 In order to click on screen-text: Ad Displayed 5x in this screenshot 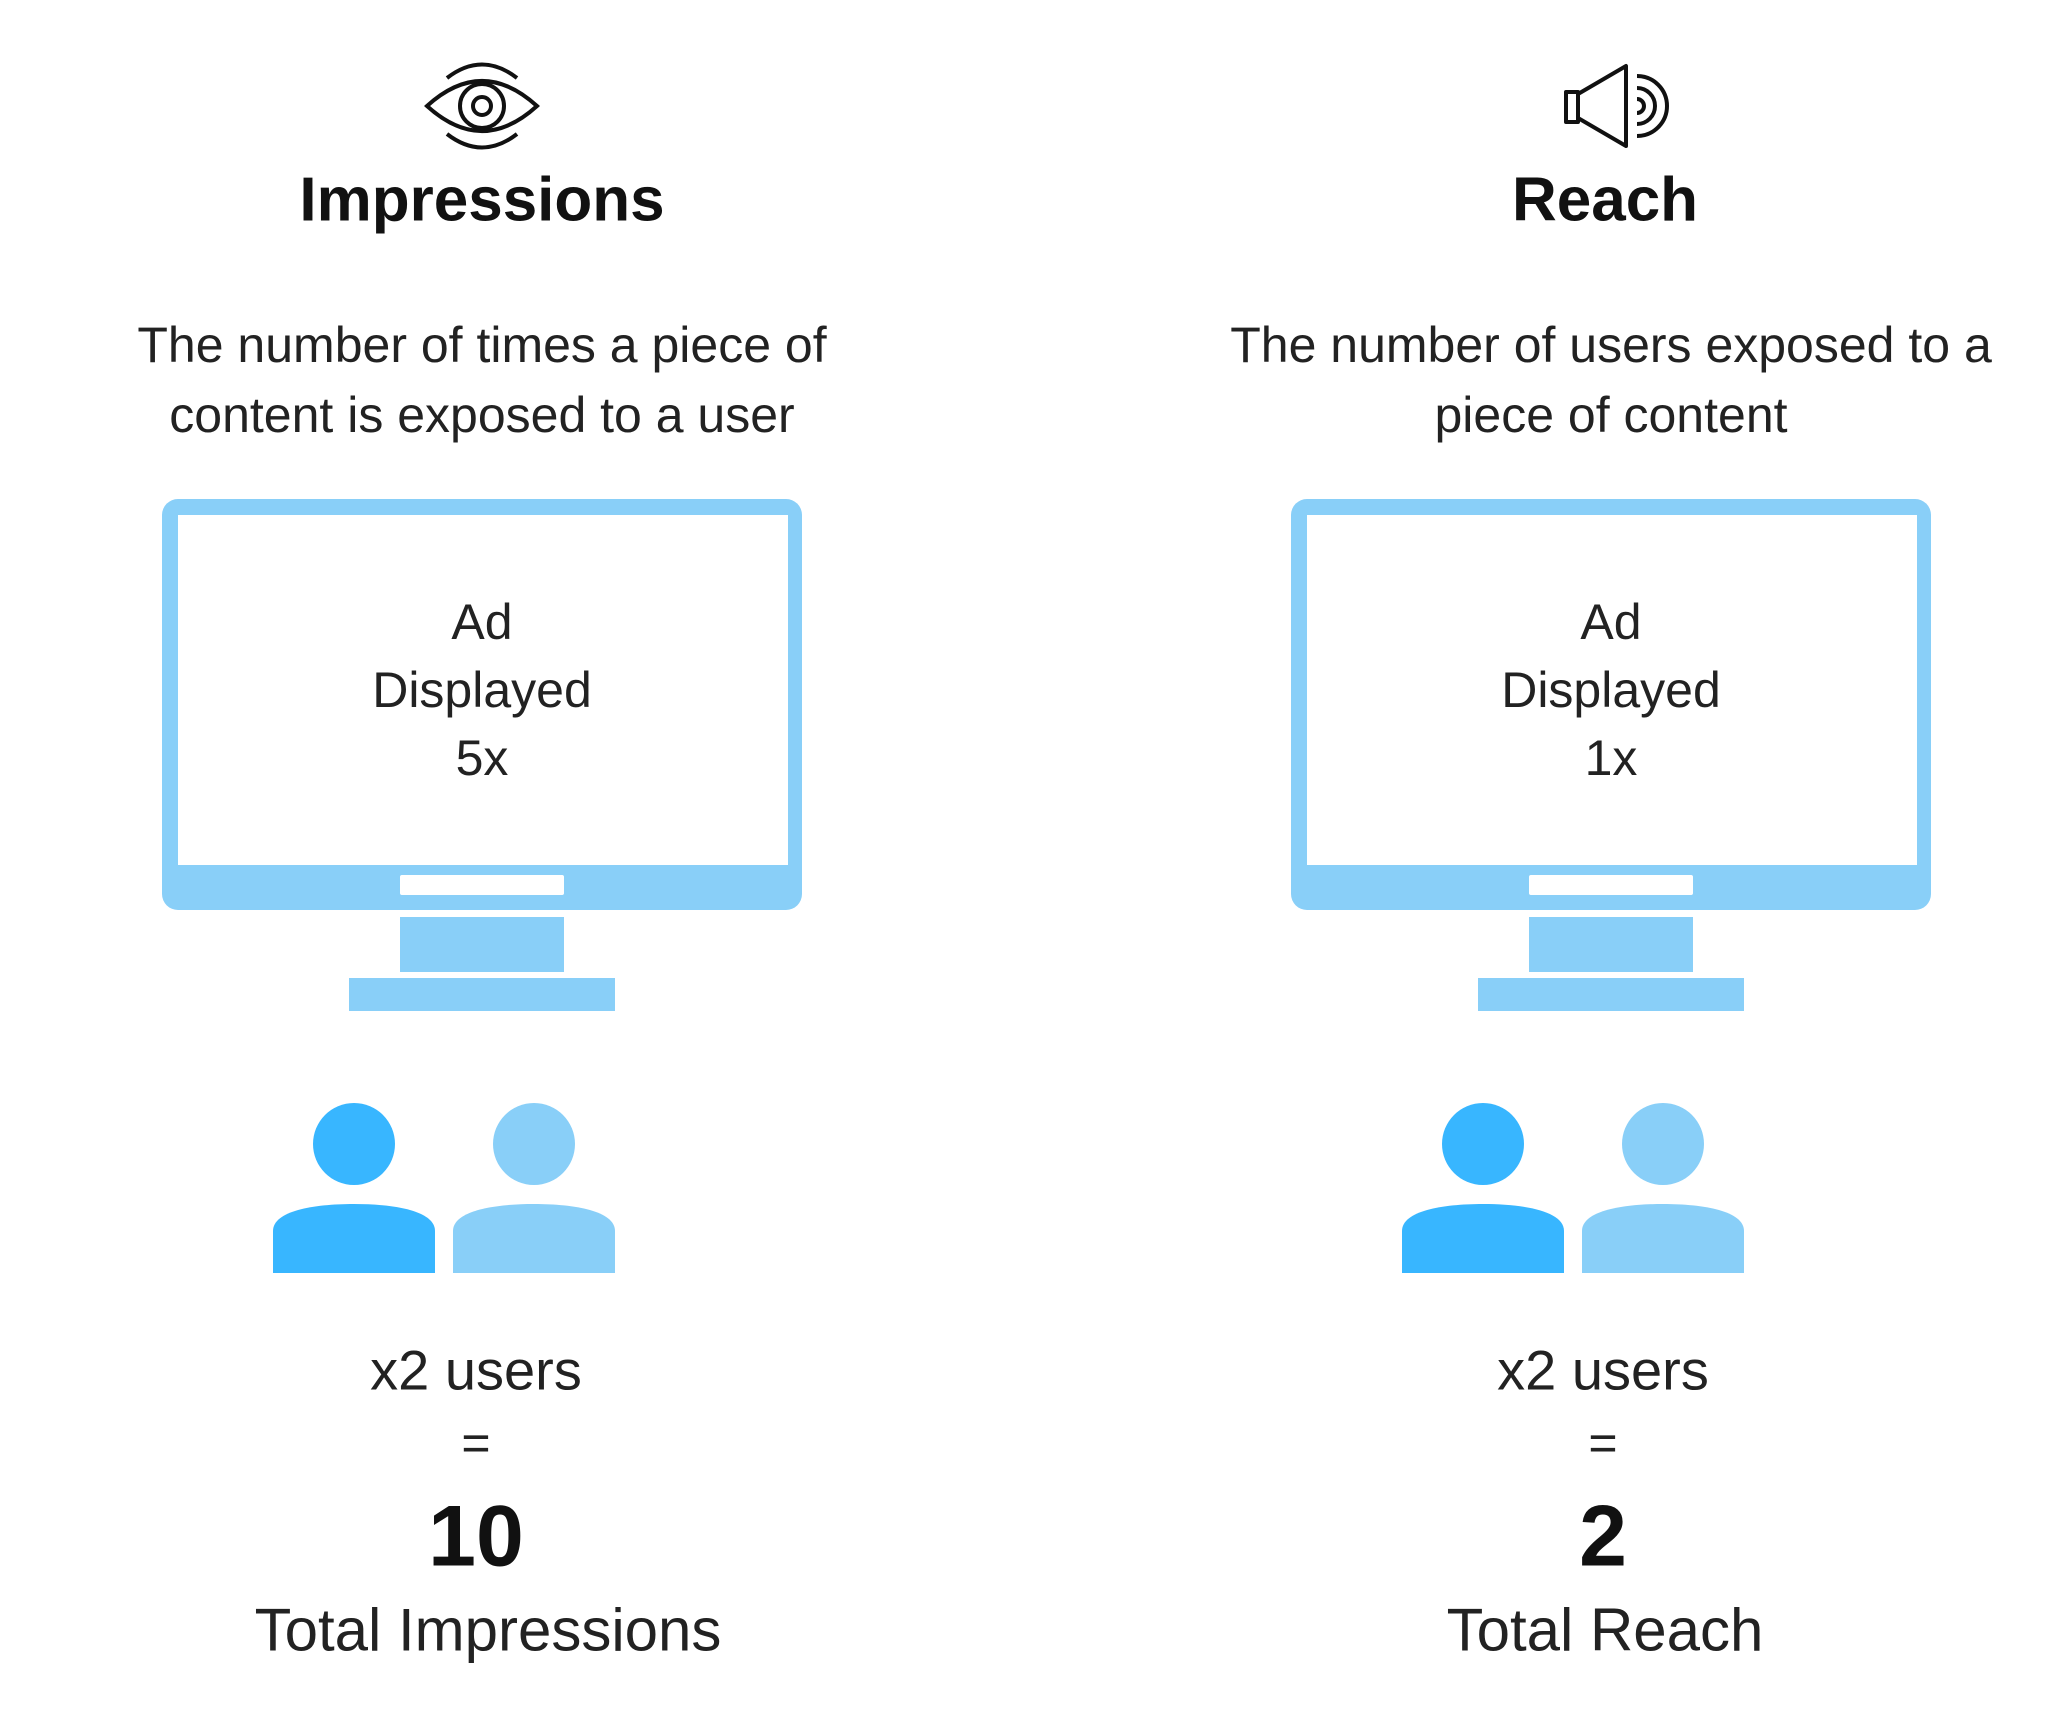, I will do `click(482, 690)`.